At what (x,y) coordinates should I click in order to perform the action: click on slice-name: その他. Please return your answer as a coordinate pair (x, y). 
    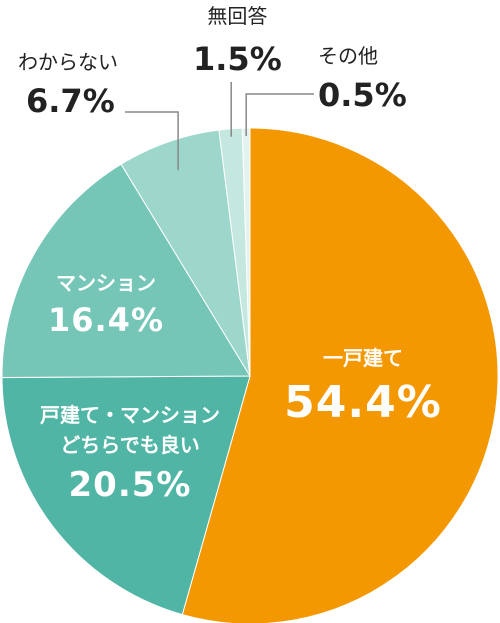
    Looking at the image, I should click on (348, 56).